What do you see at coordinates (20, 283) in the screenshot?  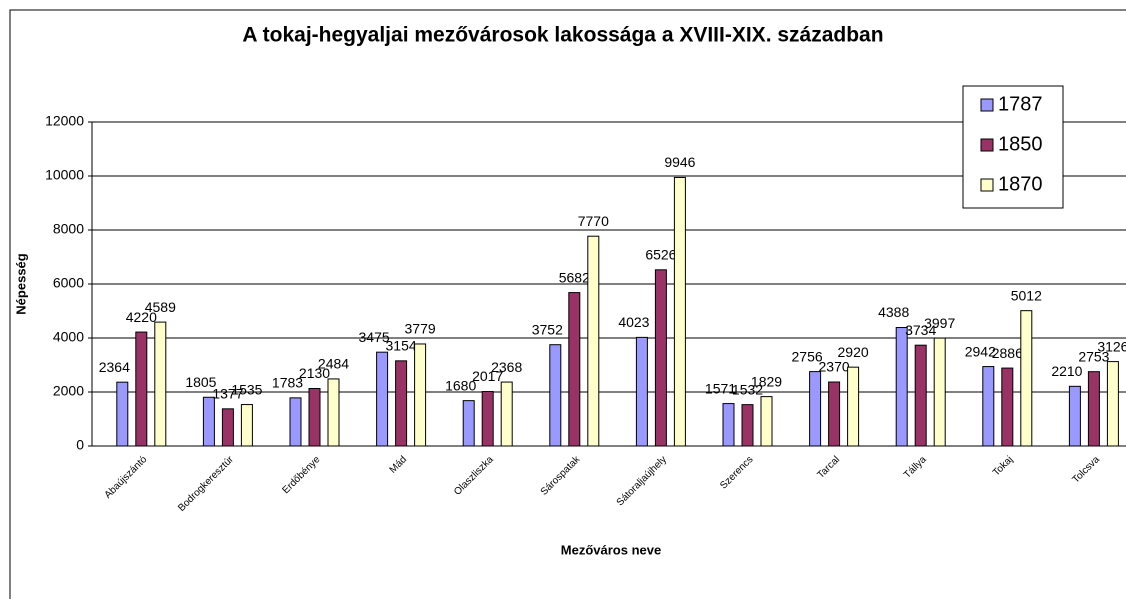 I see `y-axis-label: Népesség` at bounding box center [20, 283].